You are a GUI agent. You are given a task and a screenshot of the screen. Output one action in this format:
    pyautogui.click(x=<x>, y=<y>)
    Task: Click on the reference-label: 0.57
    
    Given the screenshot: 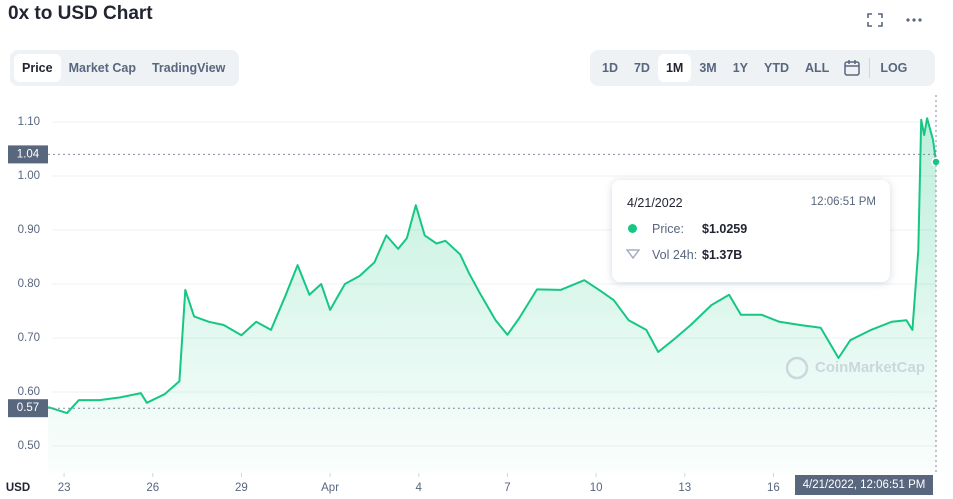 What is the action you would take?
    pyautogui.click(x=28, y=408)
    